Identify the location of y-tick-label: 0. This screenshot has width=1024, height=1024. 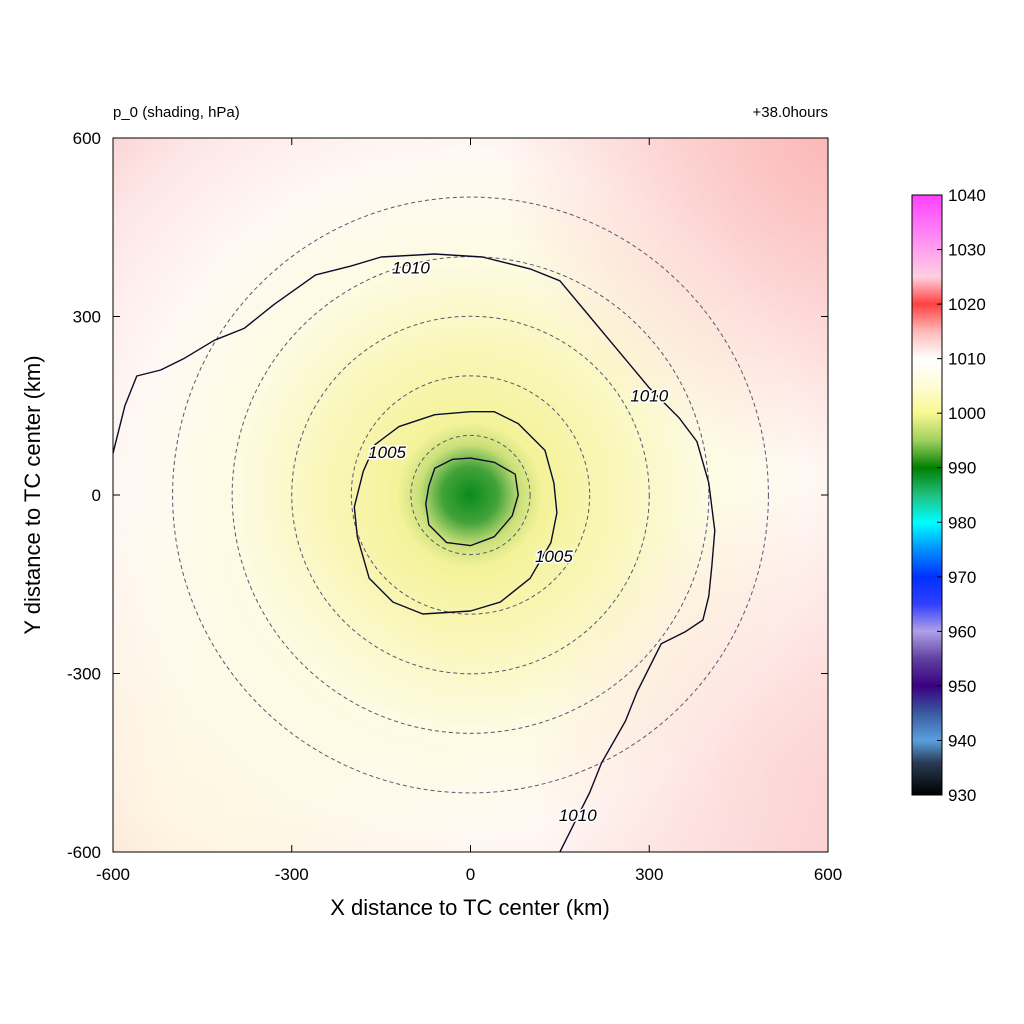
(96, 495).